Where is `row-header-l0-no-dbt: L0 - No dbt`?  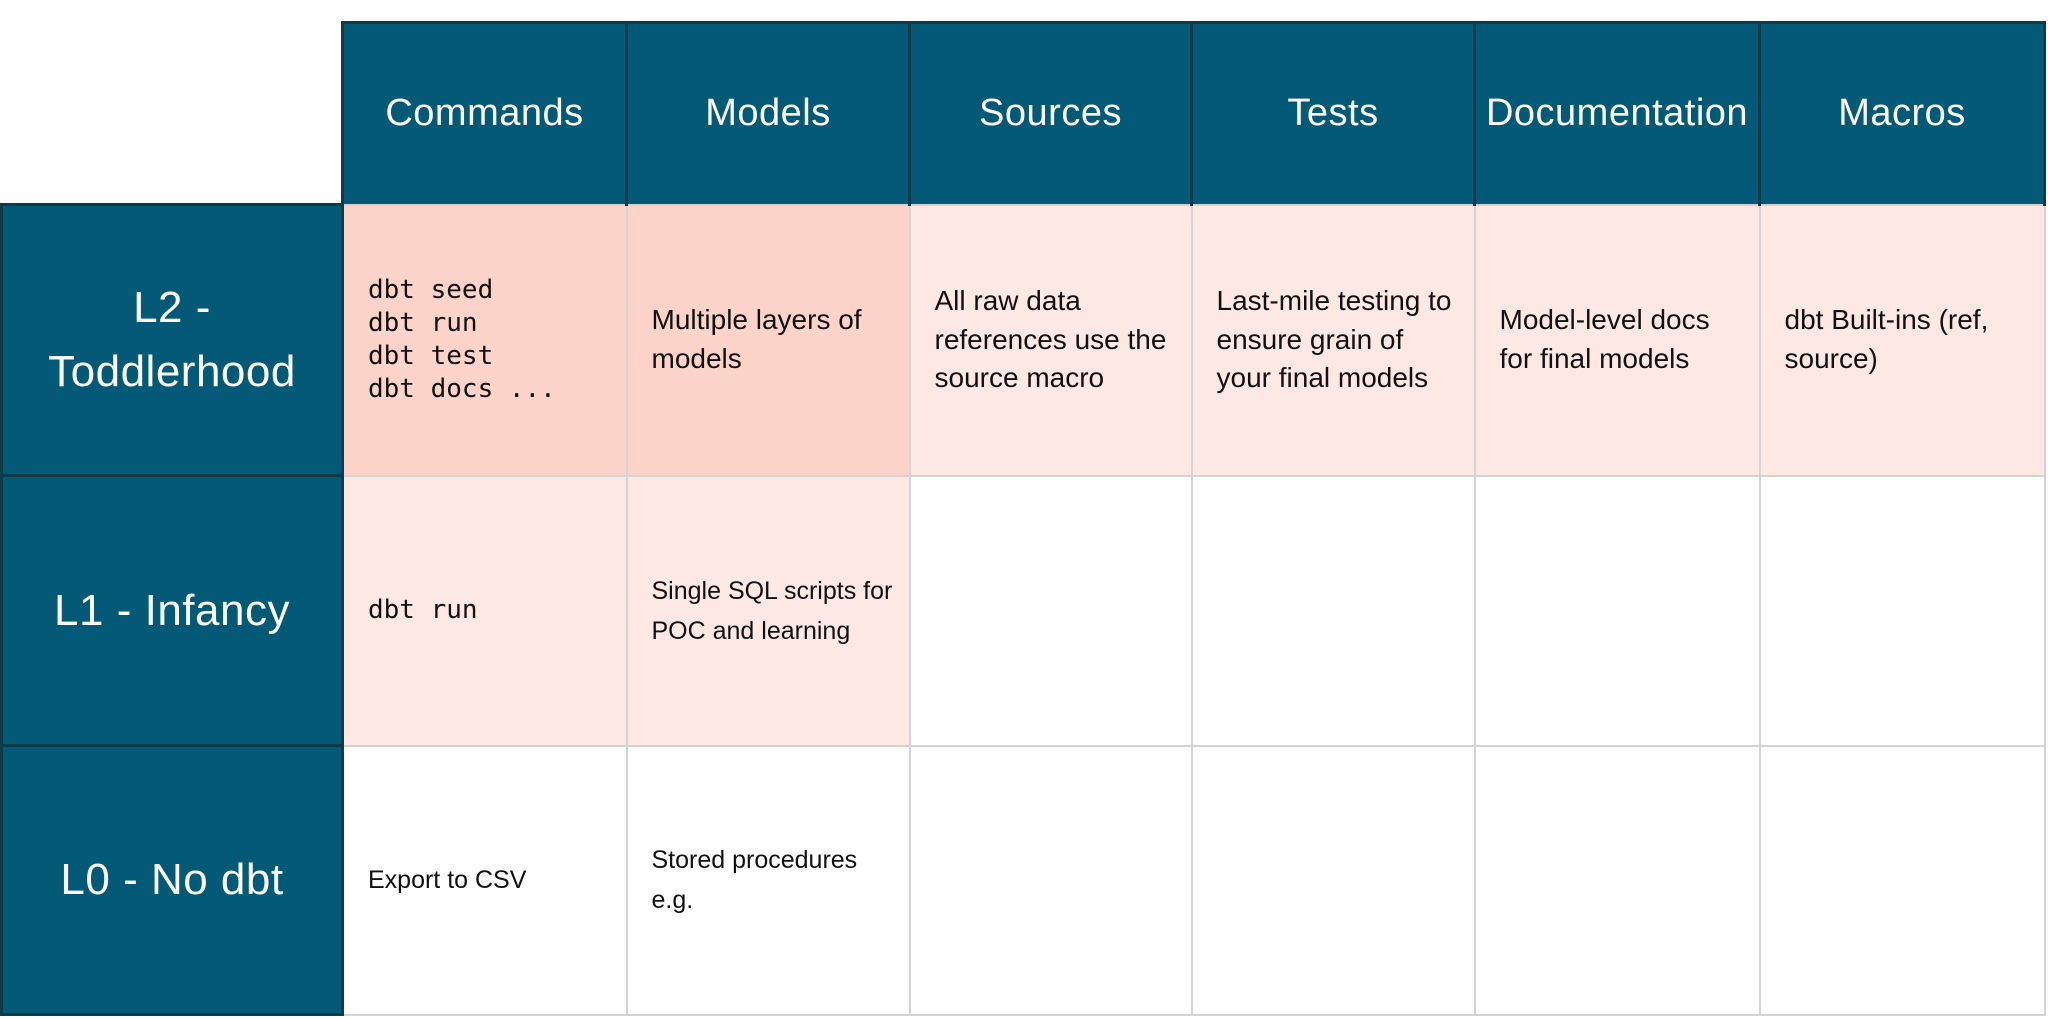 row-header-l0-no-dbt: L0 - No dbt is located at coordinates (172, 880).